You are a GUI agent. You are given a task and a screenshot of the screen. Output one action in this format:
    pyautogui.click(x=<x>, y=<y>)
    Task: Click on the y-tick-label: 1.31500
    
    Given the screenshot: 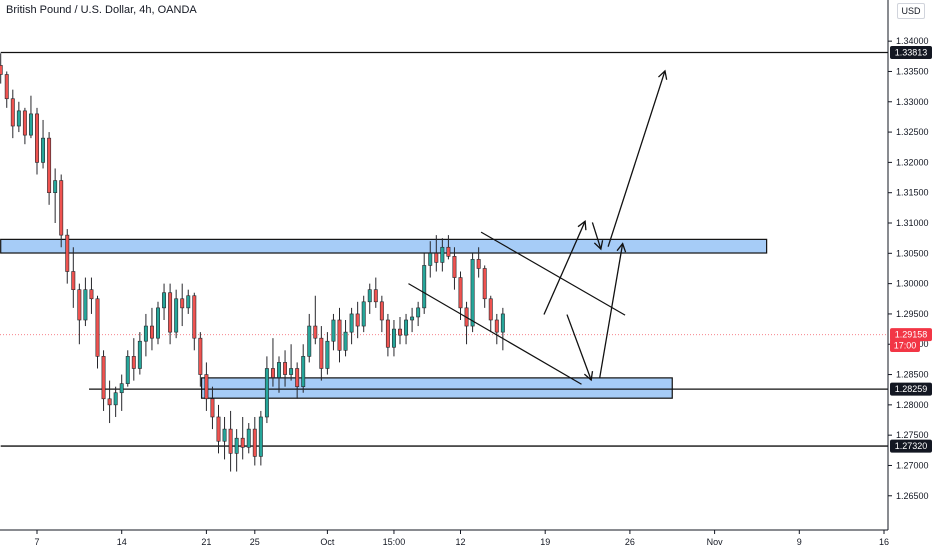 What is the action you would take?
    pyautogui.click(x=912, y=193)
    